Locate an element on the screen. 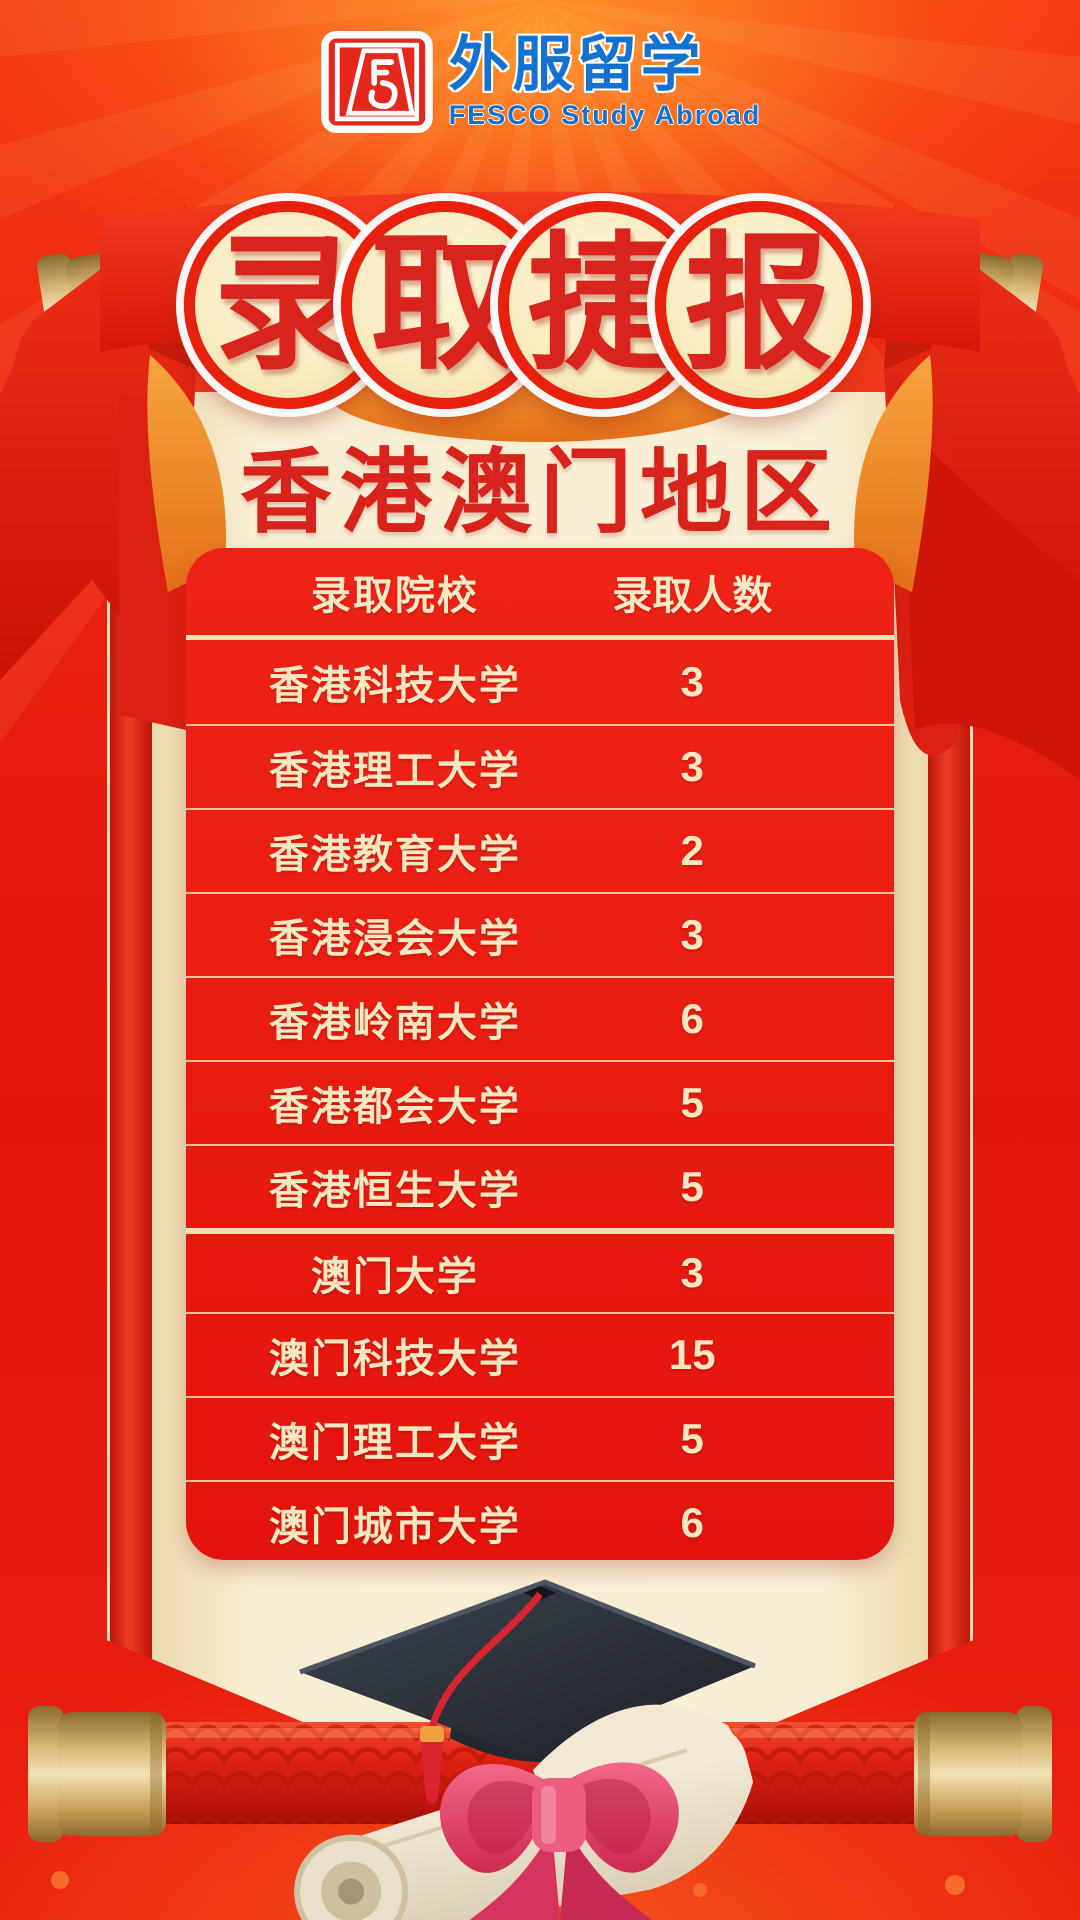 This screenshot has height=1920, width=1080. table-row: 香港恒生大学 5 is located at coordinates (540, 1186).